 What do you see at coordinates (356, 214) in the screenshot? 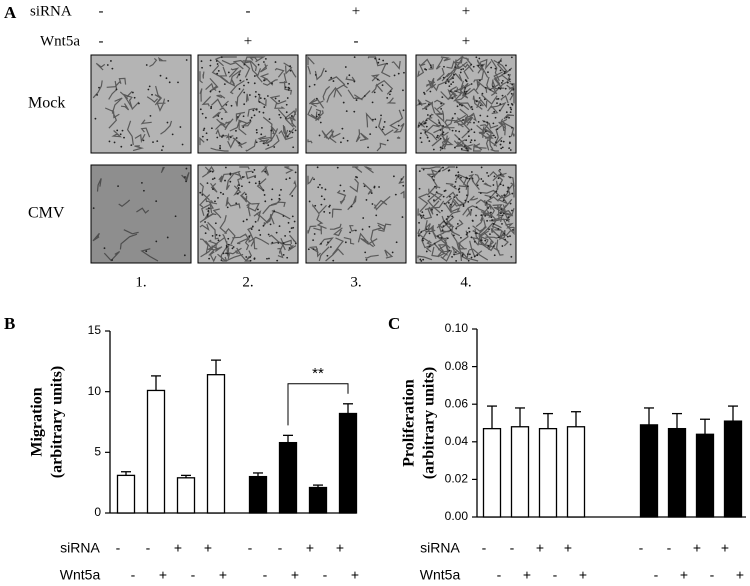
I see `cell-texture` at bounding box center [356, 214].